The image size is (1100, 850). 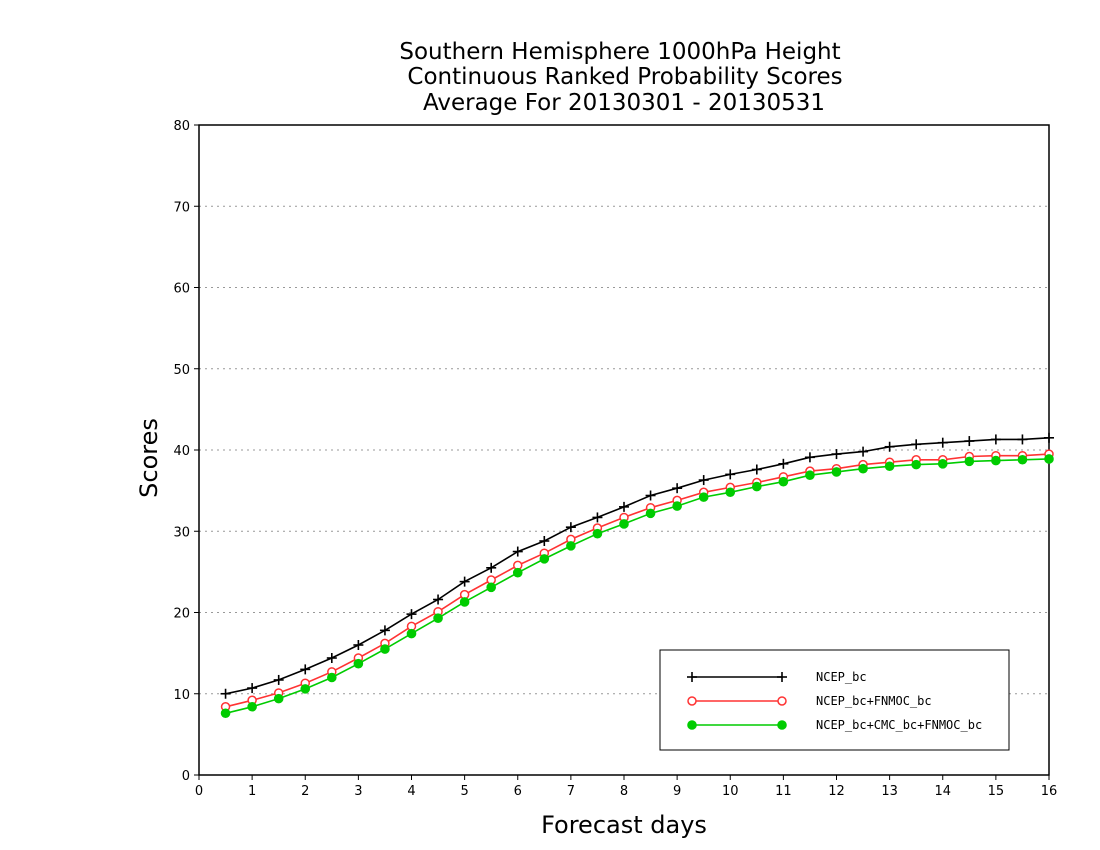 I want to click on legend-box, so click(x=834, y=700).